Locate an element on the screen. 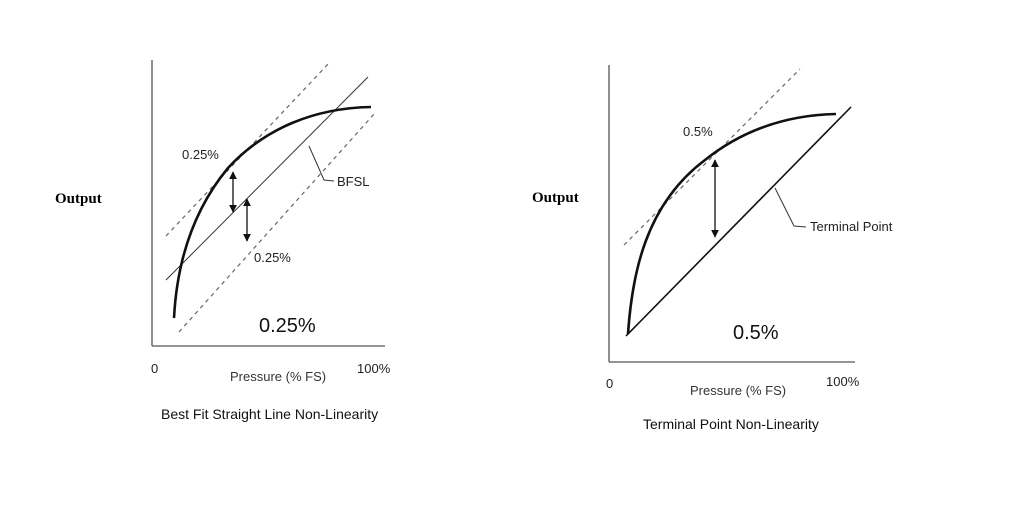 The height and width of the screenshot is (515, 1024). right-terminal-line is located at coordinates (738, 221).